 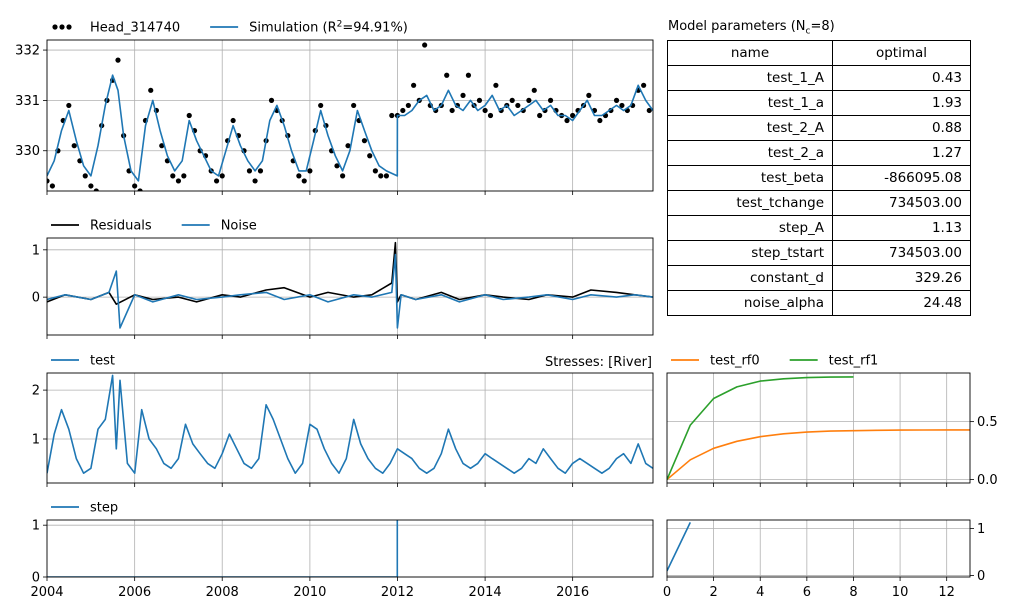 I want to click on chart-residuals-noise: 0 1 Residuals Noise, so click(x=343, y=279).